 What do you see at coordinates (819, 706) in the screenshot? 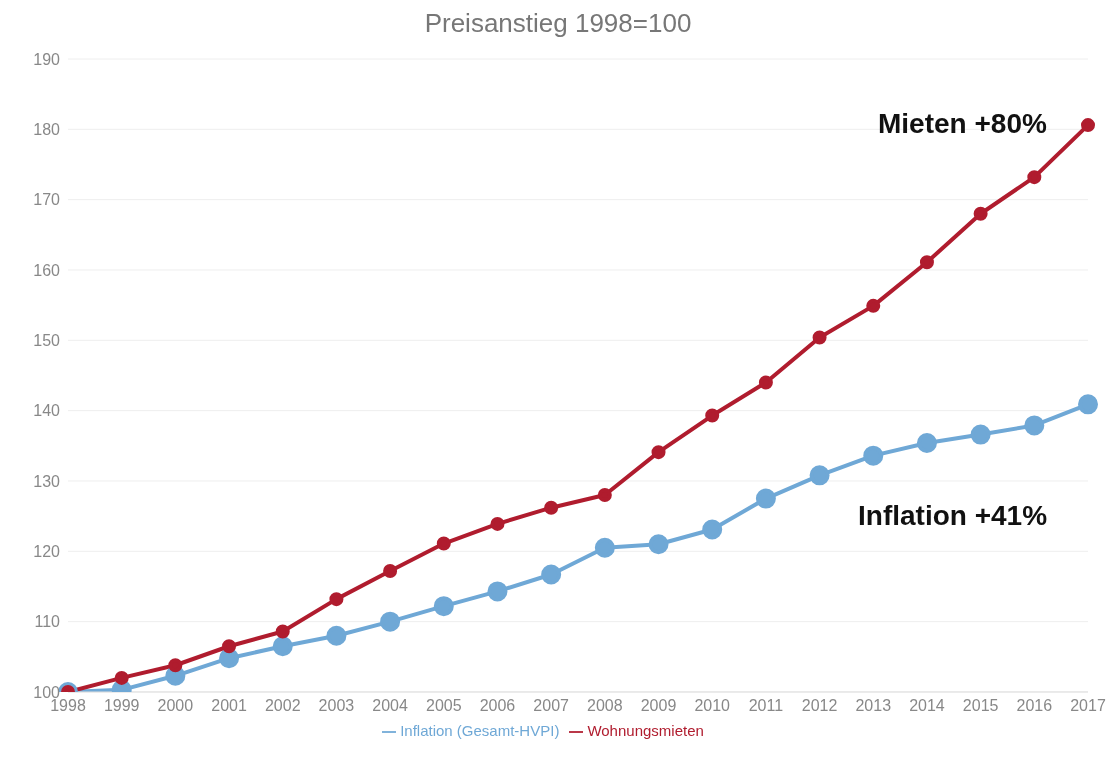
I see `x-tick-label: 2012` at bounding box center [819, 706].